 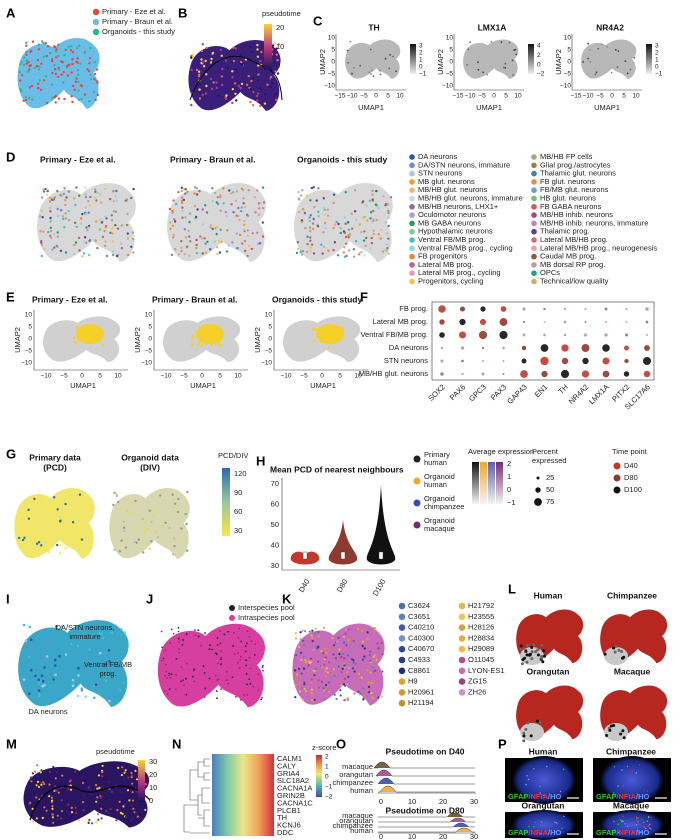 I want to click on y-tick-label: 5, so click(x=30, y=327).